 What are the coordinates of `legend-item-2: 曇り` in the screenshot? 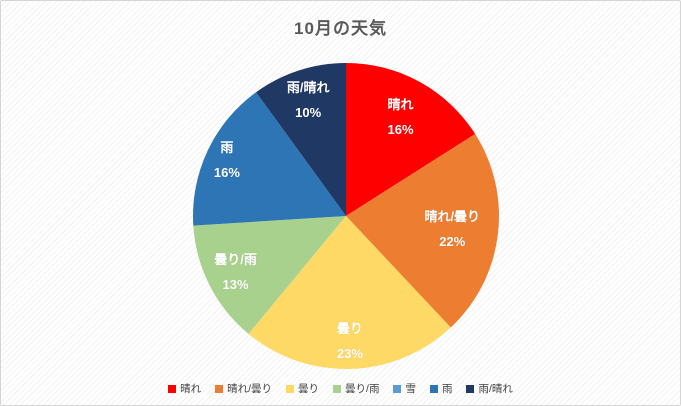 It's located at (302, 388).